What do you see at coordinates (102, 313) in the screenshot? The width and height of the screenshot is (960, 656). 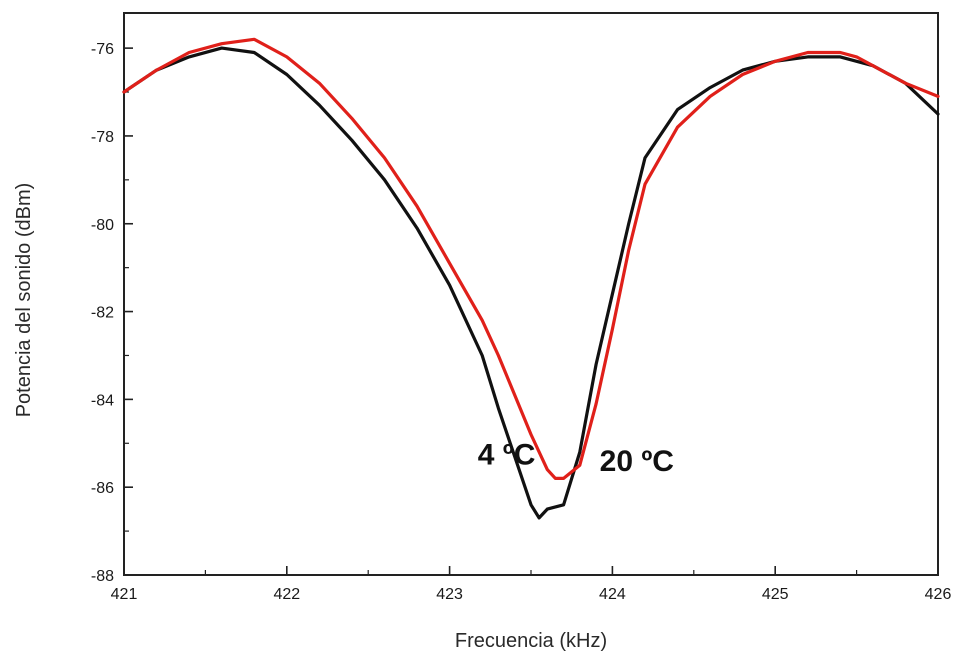 I see `y-tick-label: -82` at bounding box center [102, 313].